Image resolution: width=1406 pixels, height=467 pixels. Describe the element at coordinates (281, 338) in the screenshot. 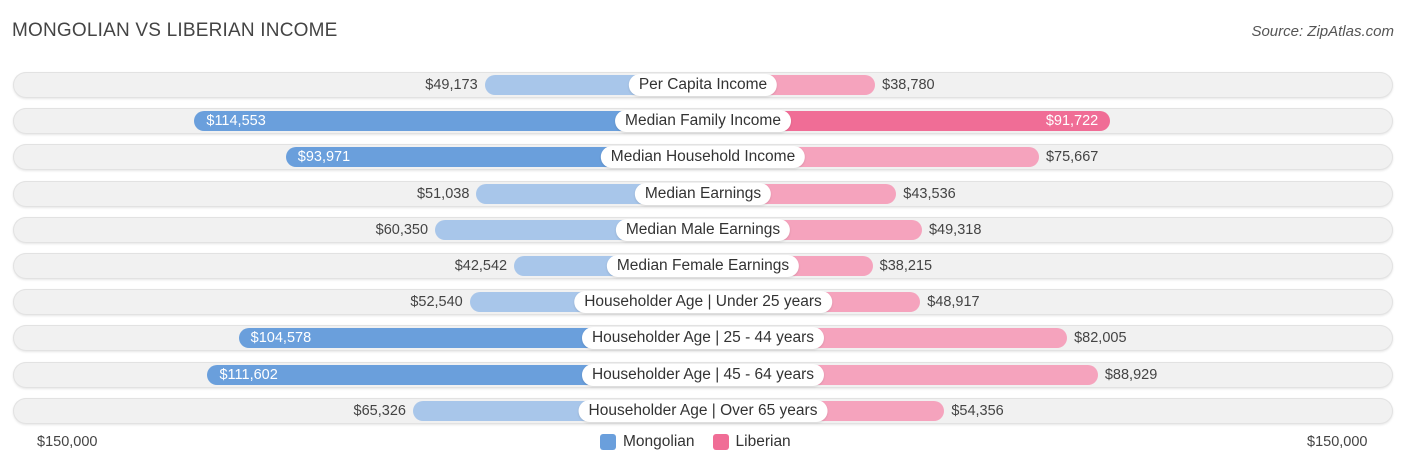

I see `value-label-mongolian-householder-age-25-44-years: $104,578` at that location.